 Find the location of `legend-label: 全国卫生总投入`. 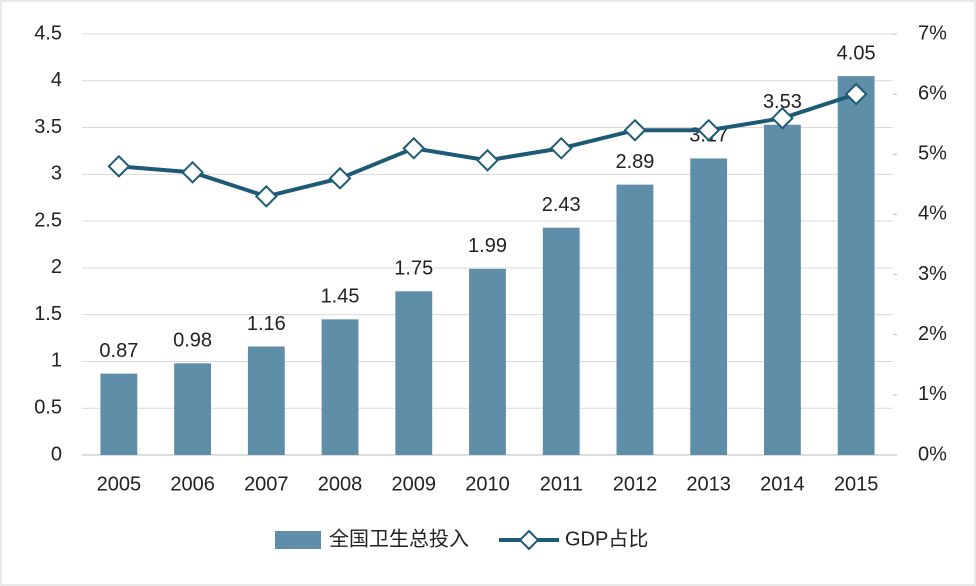

legend-label: 全国卫生总投入 is located at coordinates (399, 538).